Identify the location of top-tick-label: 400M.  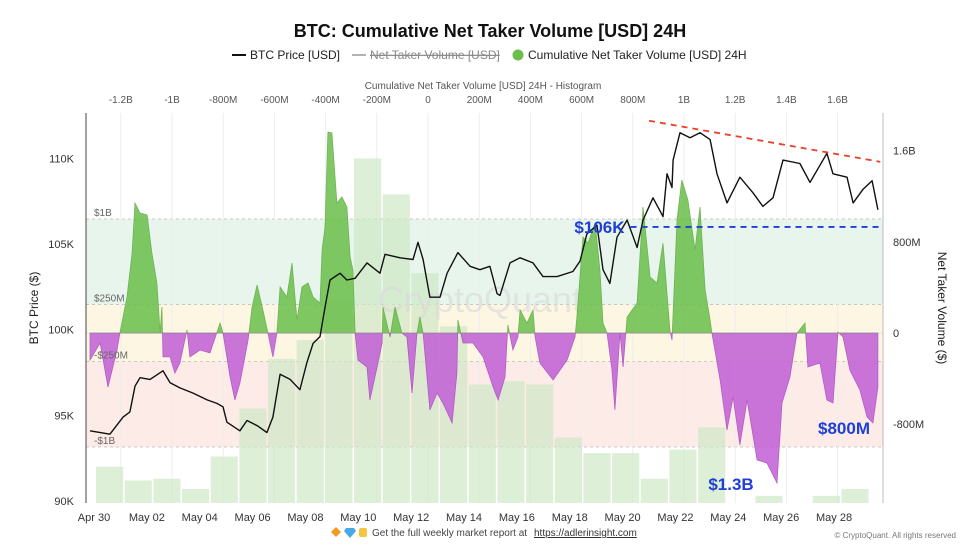
(530, 100).